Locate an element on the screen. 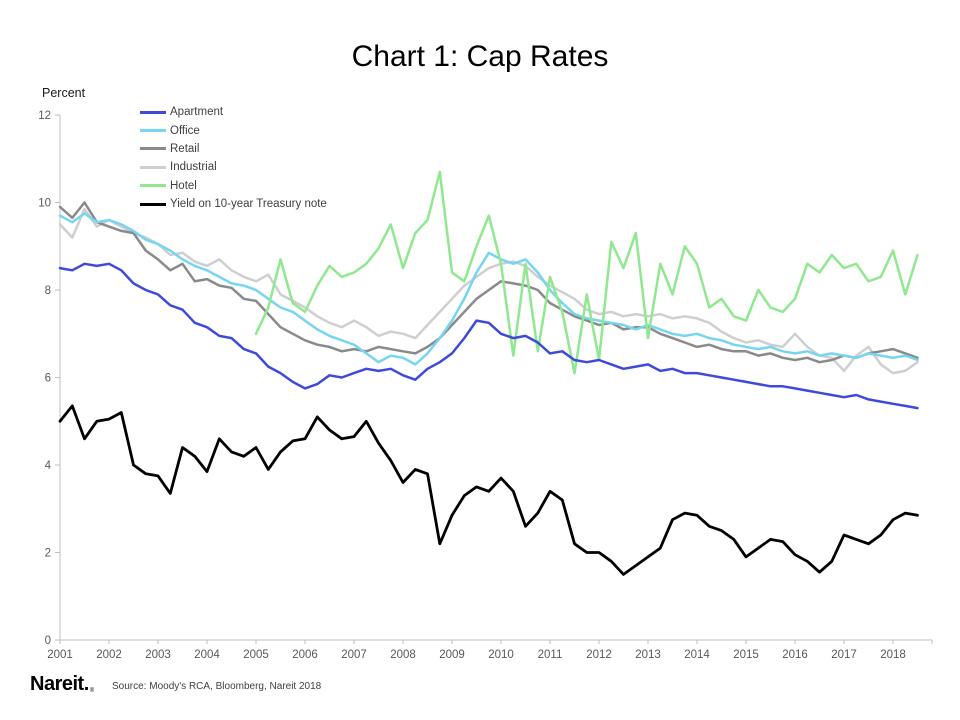 The width and height of the screenshot is (960, 720). y-tick-label: 10 is located at coordinates (44, 204).